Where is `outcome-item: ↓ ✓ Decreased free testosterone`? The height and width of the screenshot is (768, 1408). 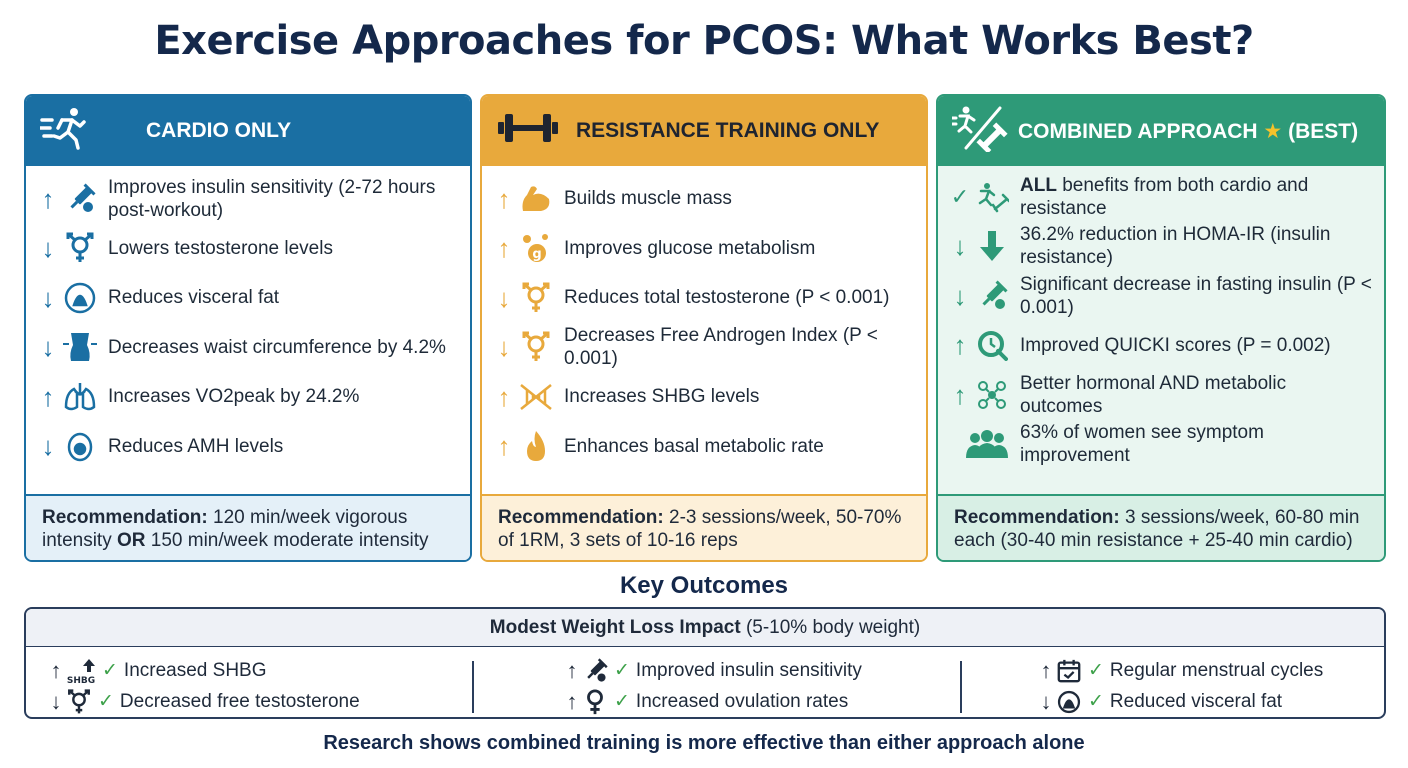 outcome-item: ↓ ✓ Decreased free testosterone is located at coordinates (205, 702).